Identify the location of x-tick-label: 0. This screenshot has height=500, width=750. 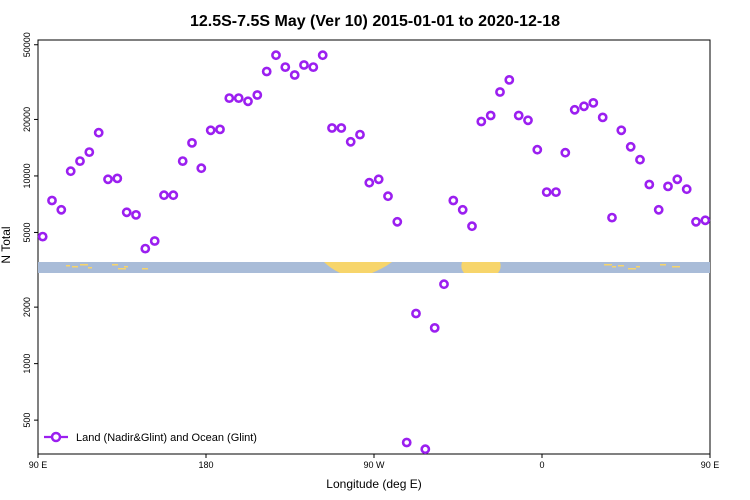
(541, 465).